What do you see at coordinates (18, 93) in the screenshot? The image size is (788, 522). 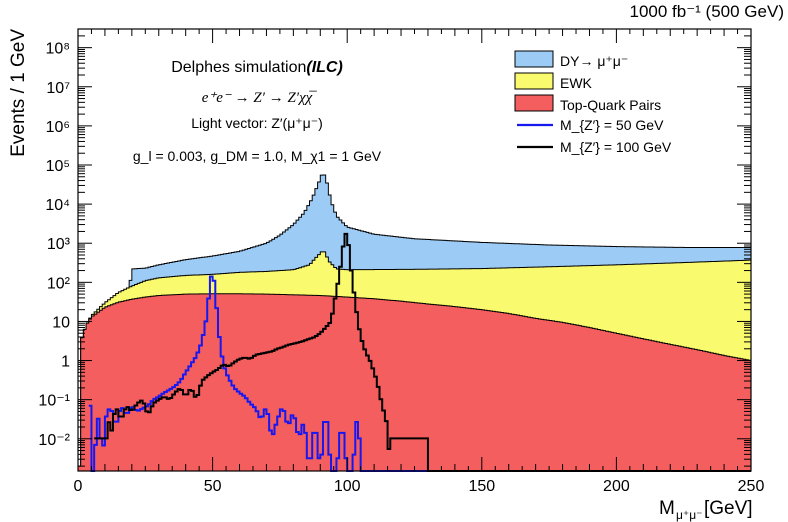 I see `y-axis-label: Events / 1 GeV` at bounding box center [18, 93].